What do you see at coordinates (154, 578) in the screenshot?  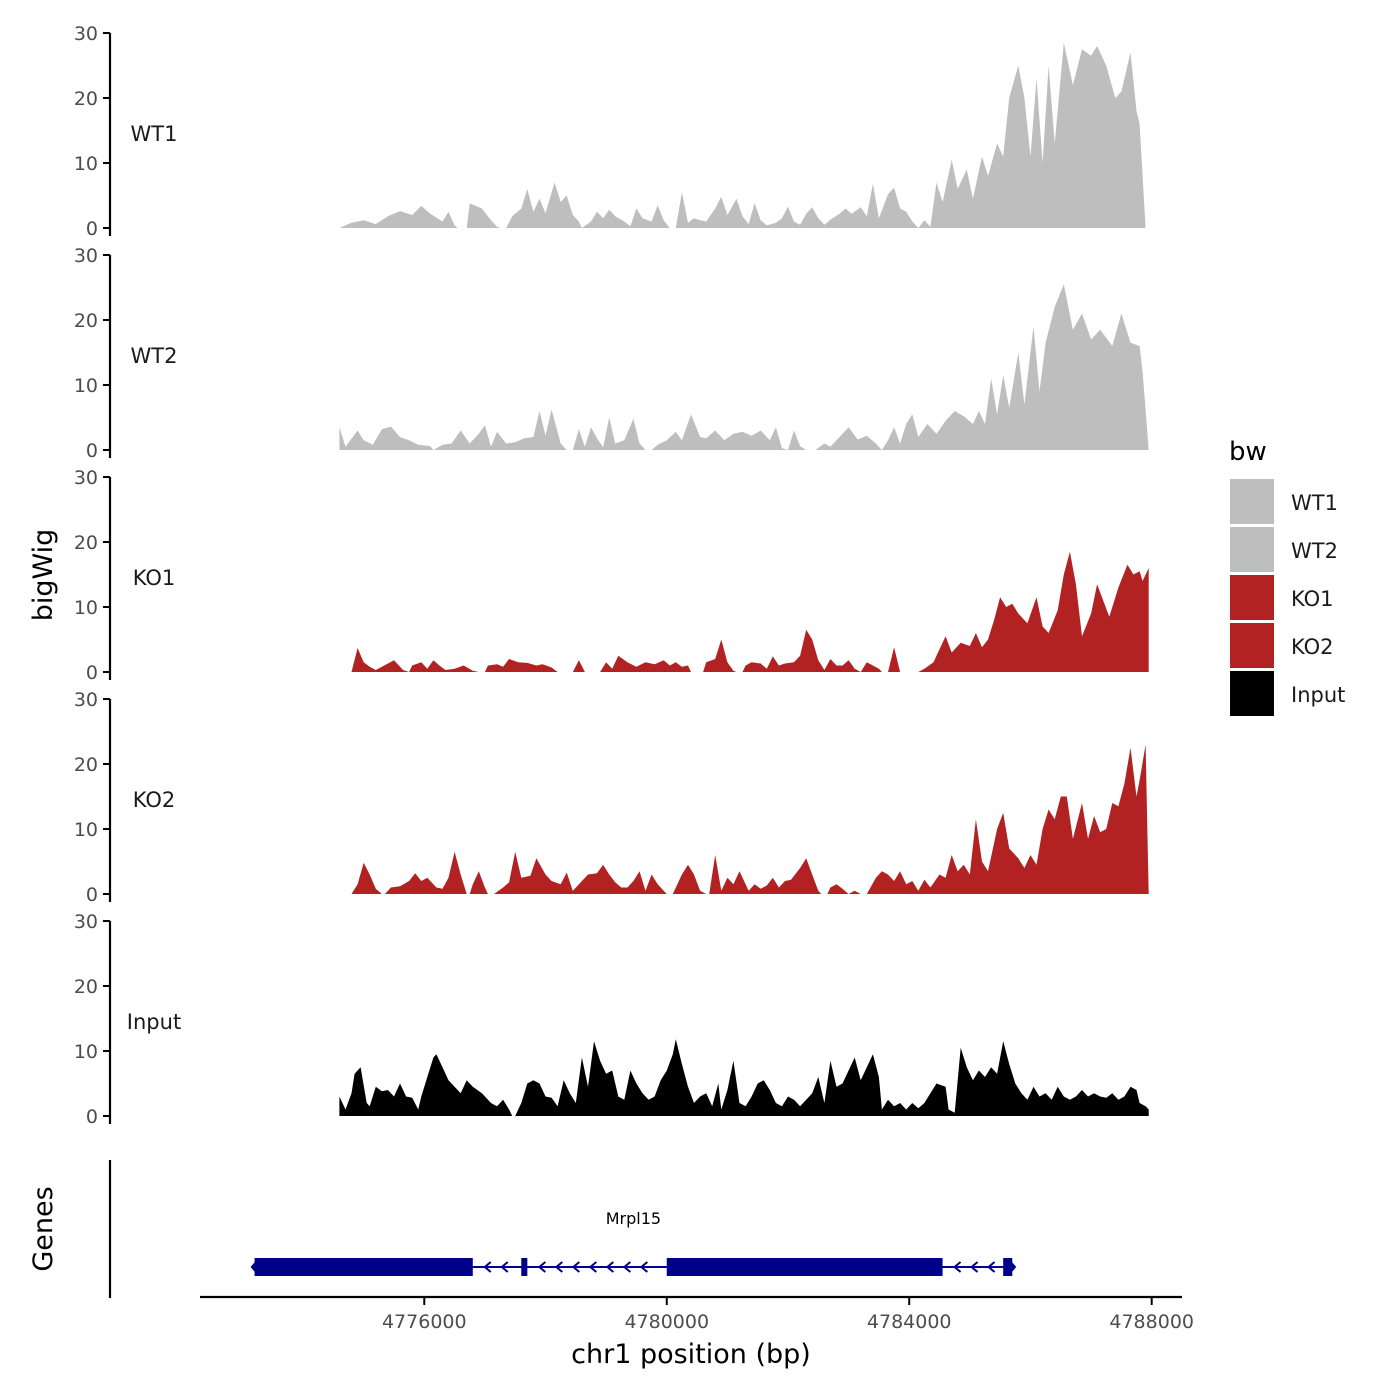 I see `track-label-ko1: KO1` at bounding box center [154, 578].